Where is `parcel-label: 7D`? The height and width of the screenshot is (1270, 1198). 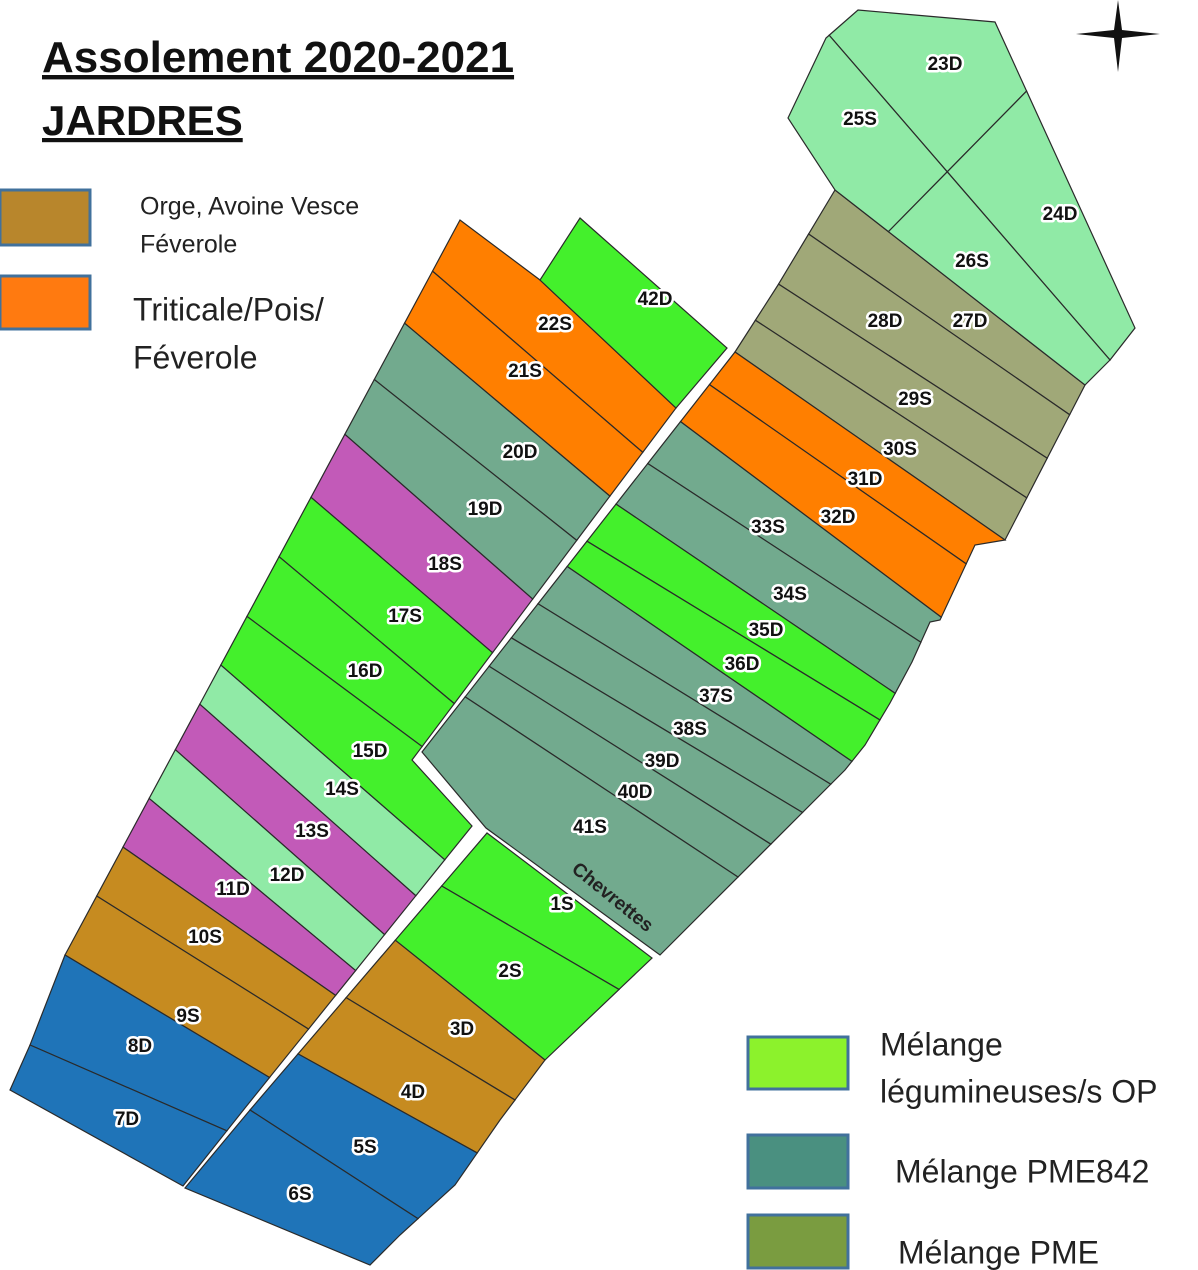
parcel-label: 7D is located at coordinates (127, 1119).